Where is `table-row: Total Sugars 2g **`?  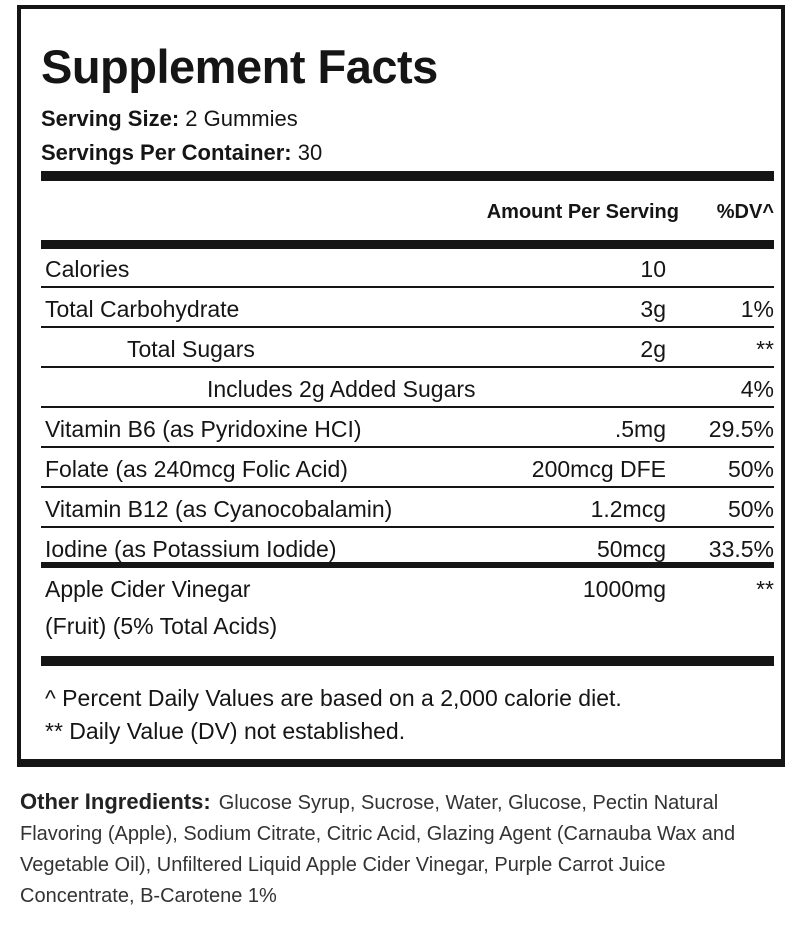
table-row: Total Sugars 2g ** is located at coordinates (407, 348).